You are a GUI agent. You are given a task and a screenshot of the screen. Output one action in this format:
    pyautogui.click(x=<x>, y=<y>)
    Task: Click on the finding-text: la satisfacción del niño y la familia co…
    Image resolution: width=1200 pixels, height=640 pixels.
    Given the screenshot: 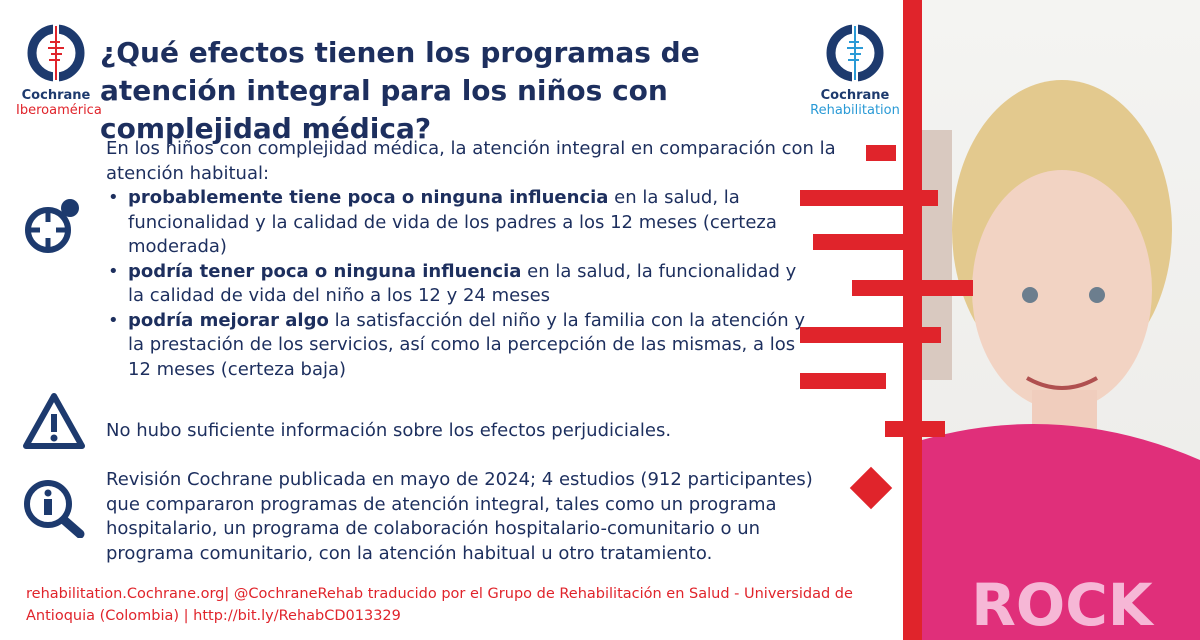 What is the action you would take?
    pyautogui.click(x=467, y=344)
    